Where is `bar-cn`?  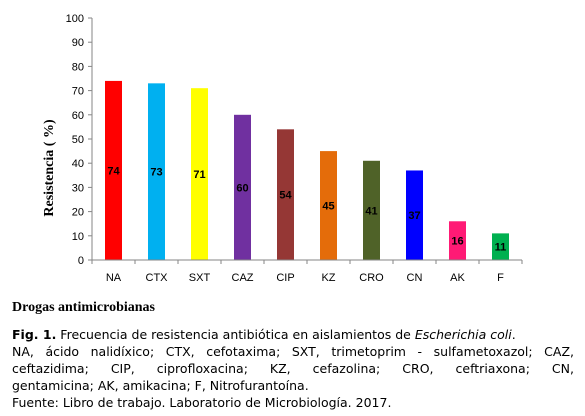
bar-cn is located at coordinates (414, 215).